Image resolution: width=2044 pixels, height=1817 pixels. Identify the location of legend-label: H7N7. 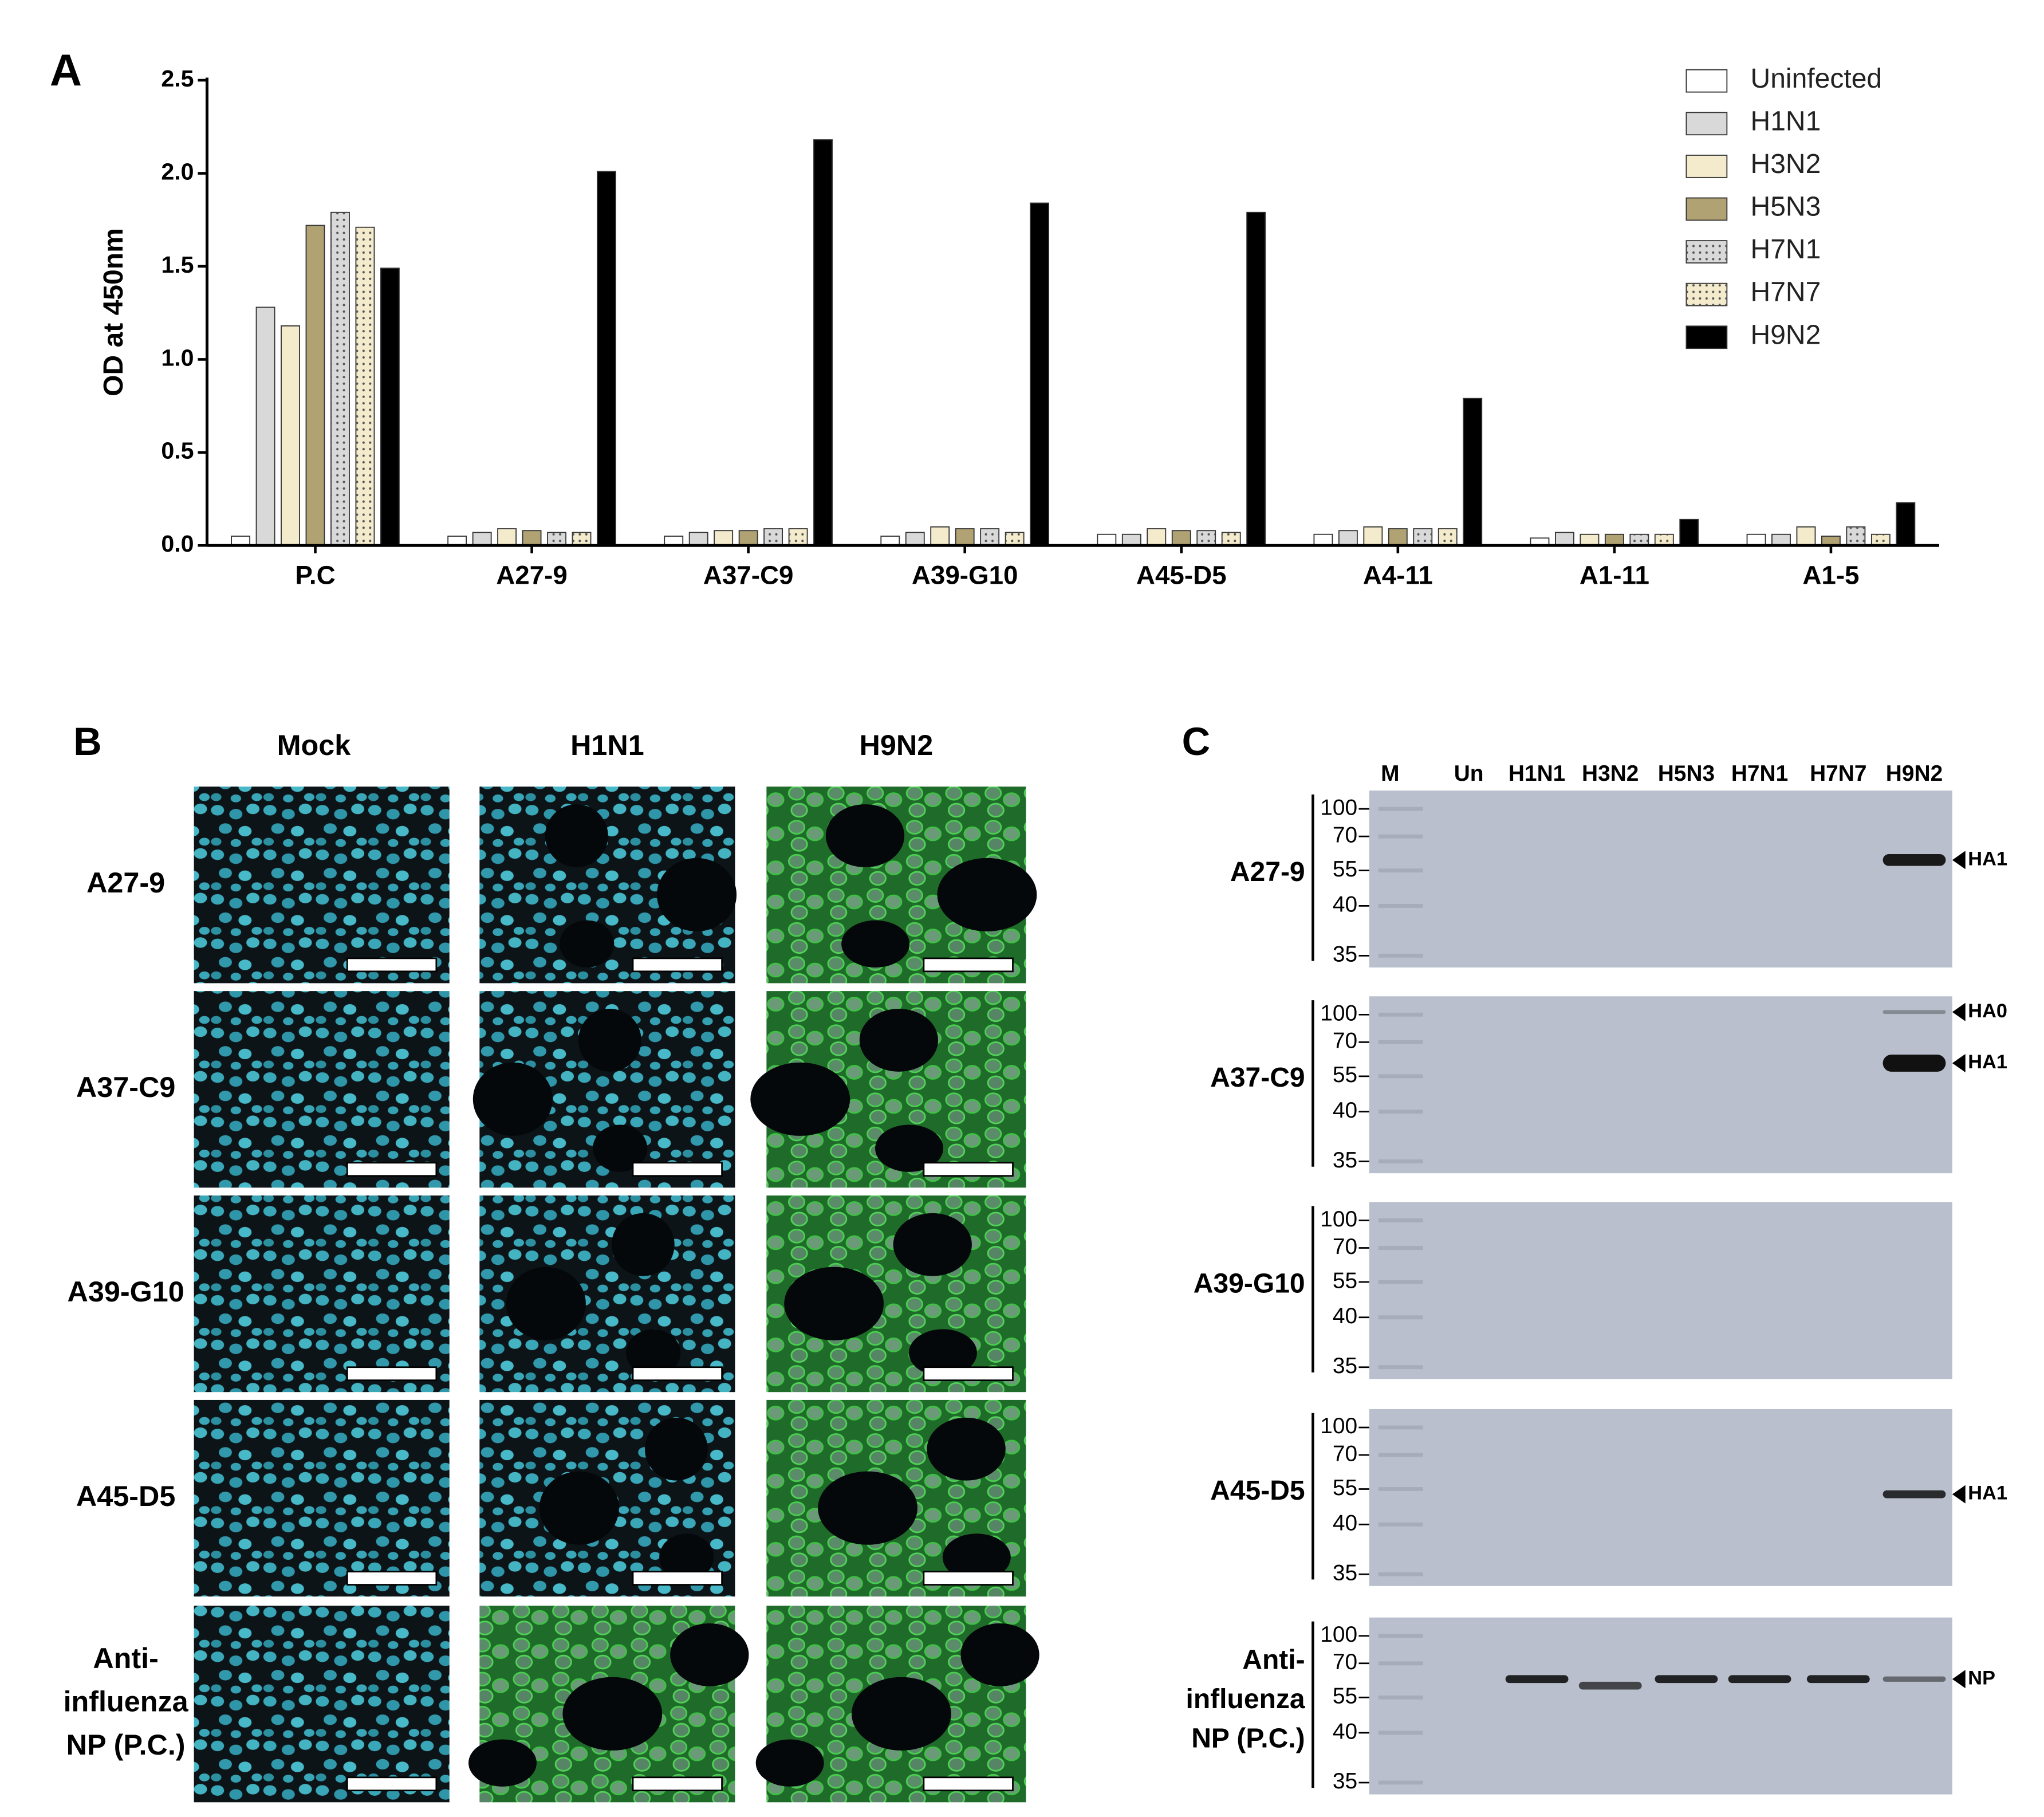
(1786, 292).